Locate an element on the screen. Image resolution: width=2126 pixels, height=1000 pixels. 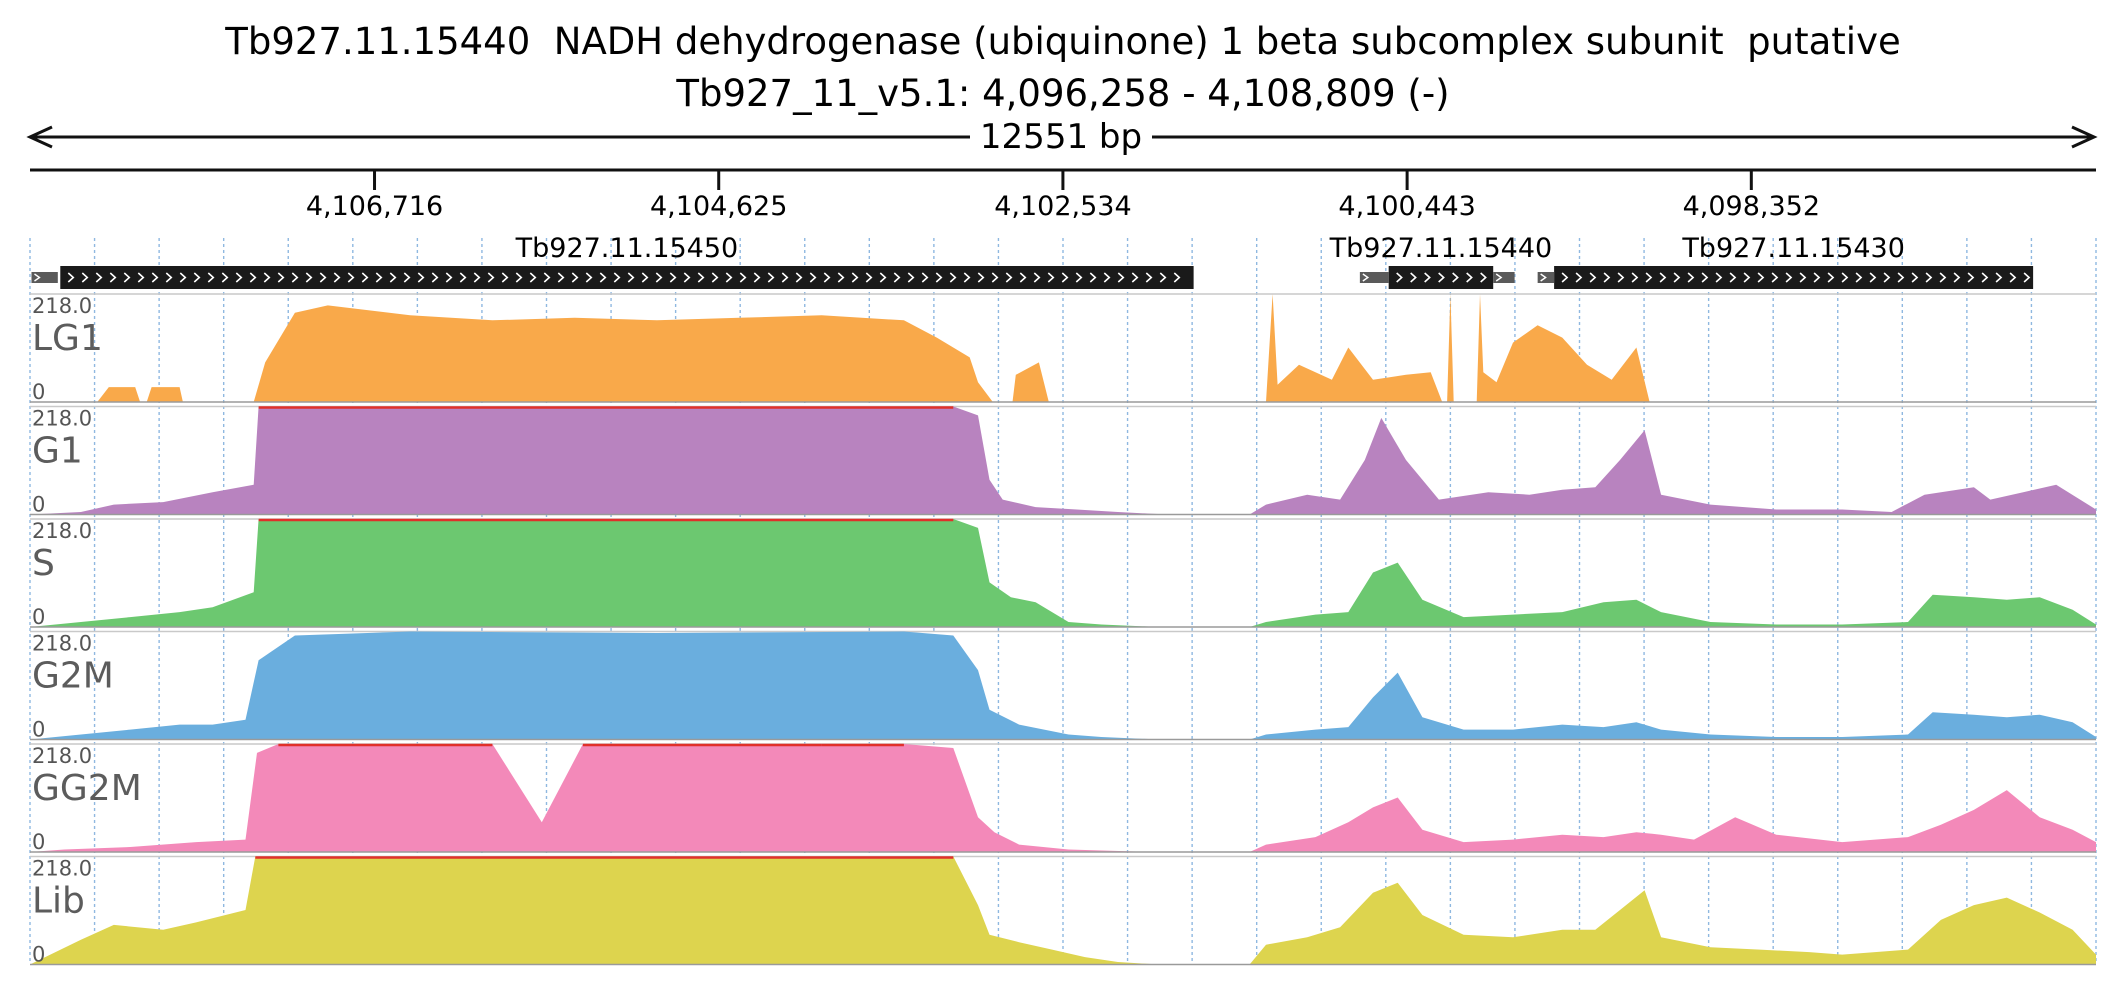
span-arrow-right-head is located at coordinates (2084, 137).